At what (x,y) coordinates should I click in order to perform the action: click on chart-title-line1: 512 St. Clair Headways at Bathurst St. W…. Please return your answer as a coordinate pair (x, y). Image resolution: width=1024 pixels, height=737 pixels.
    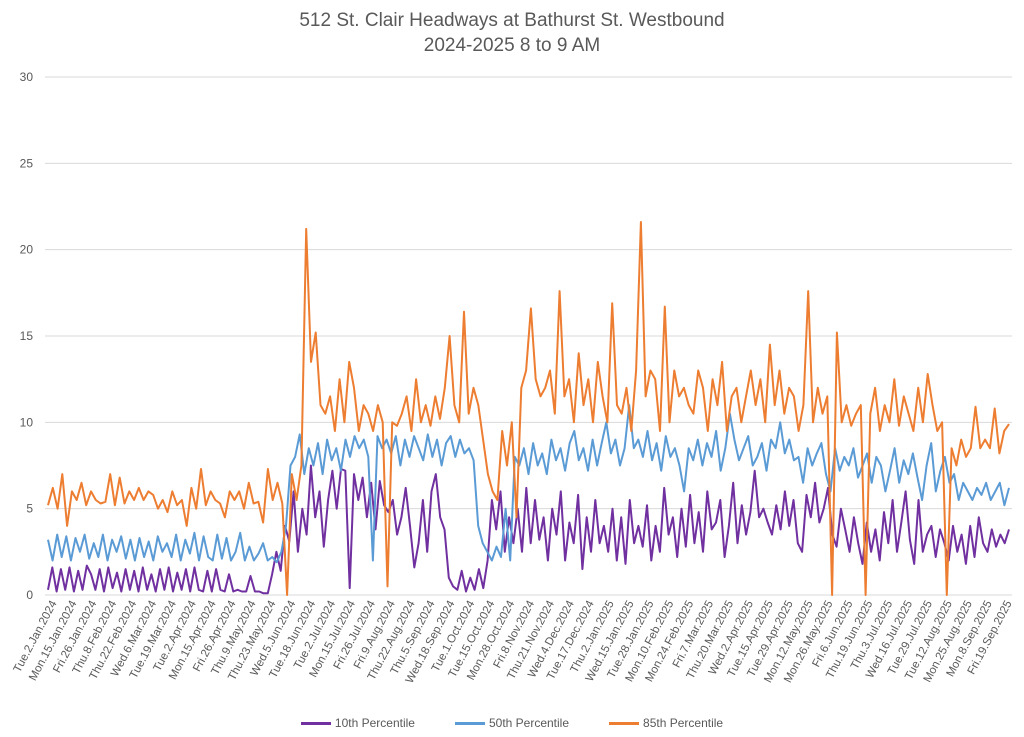
    Looking at the image, I should click on (512, 20).